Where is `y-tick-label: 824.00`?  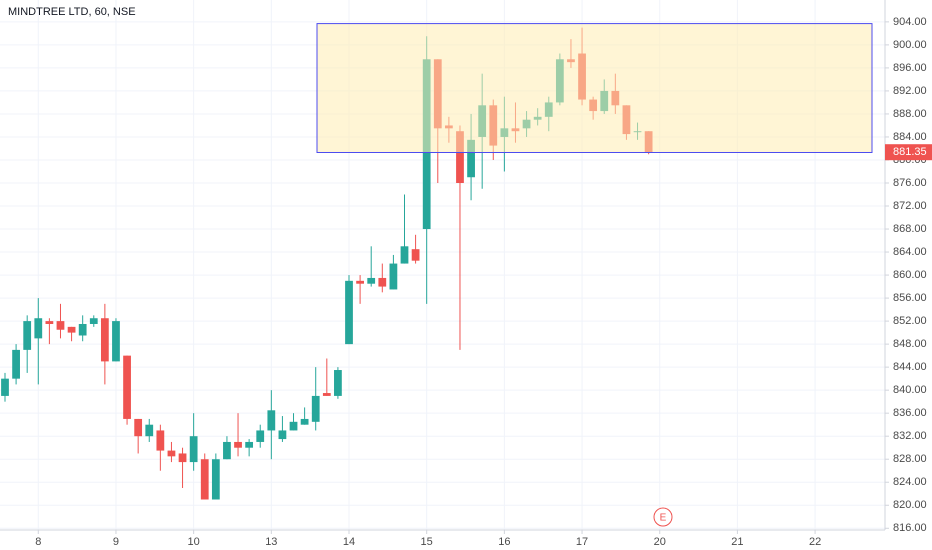
y-tick-label: 824.00 is located at coordinates (910, 482).